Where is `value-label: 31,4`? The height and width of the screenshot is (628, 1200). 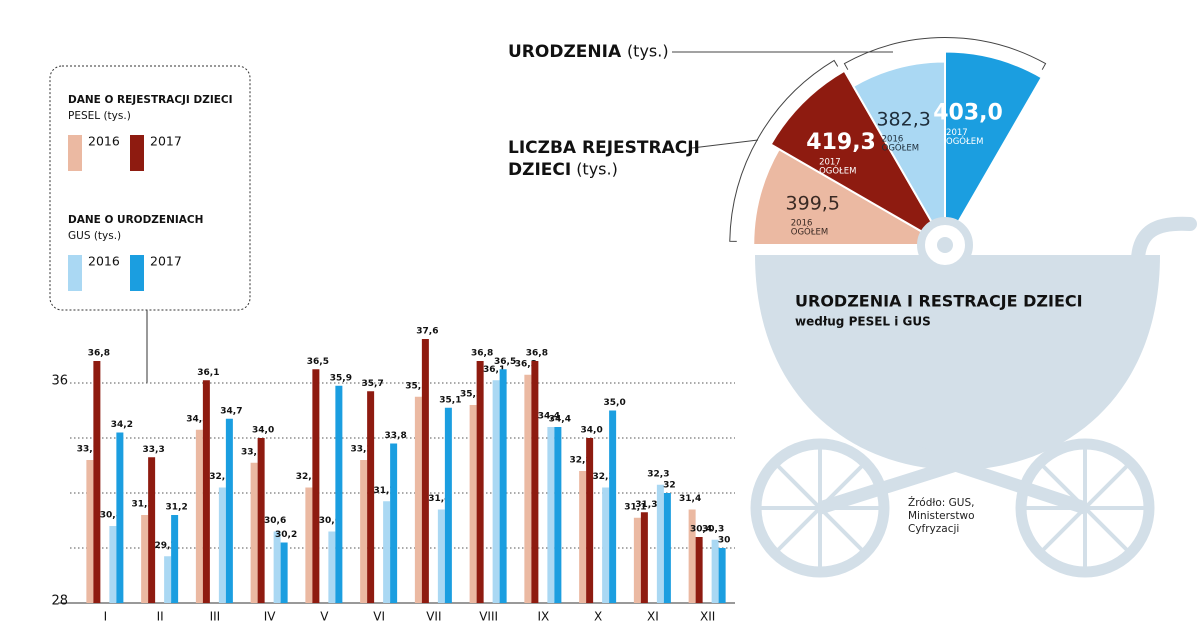
value-label: 31,4 is located at coordinates (690, 499).